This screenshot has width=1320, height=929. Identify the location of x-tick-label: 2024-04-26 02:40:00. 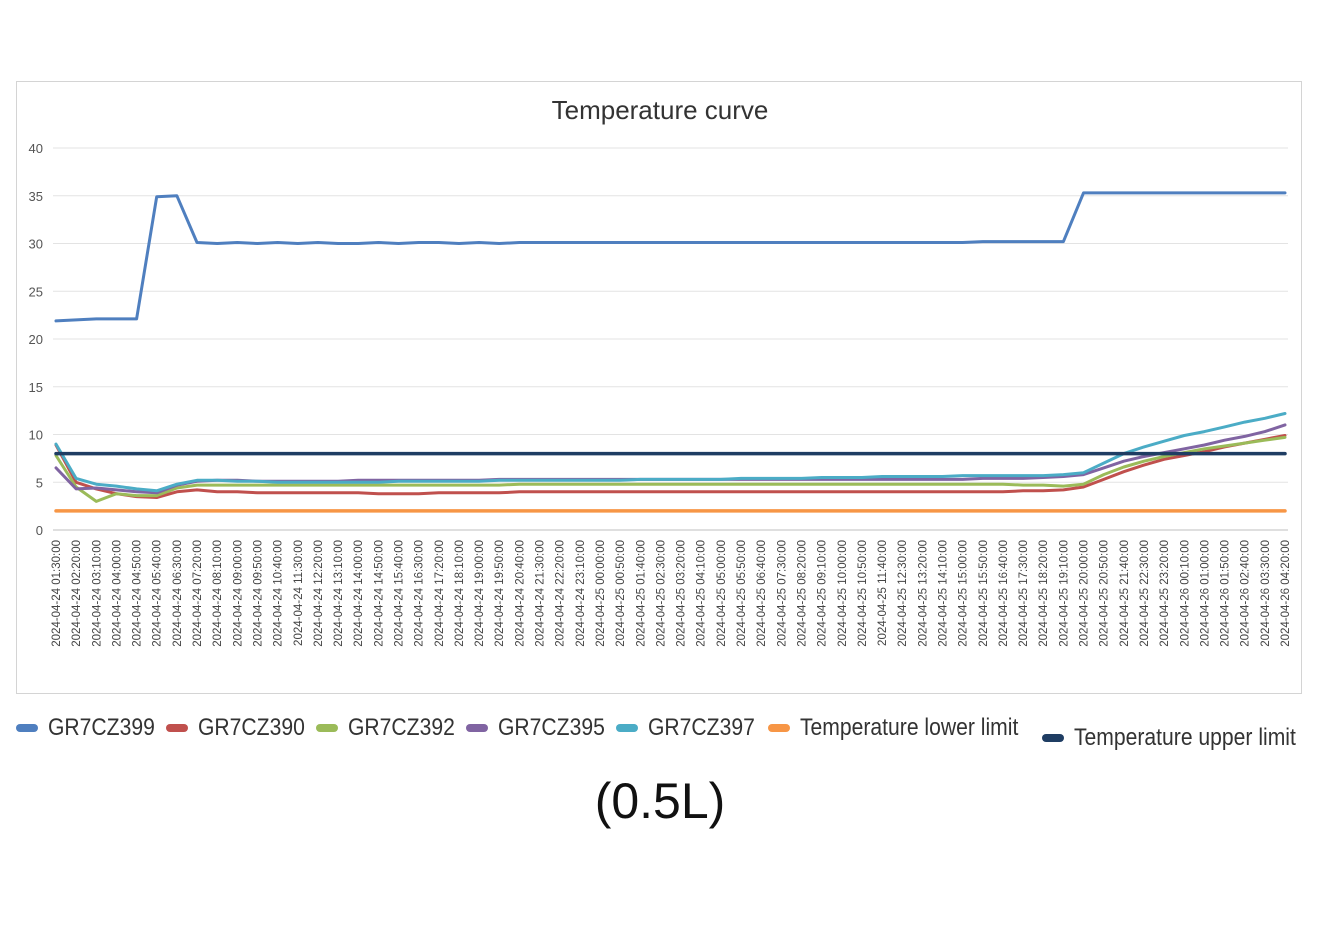
(1246, 593).